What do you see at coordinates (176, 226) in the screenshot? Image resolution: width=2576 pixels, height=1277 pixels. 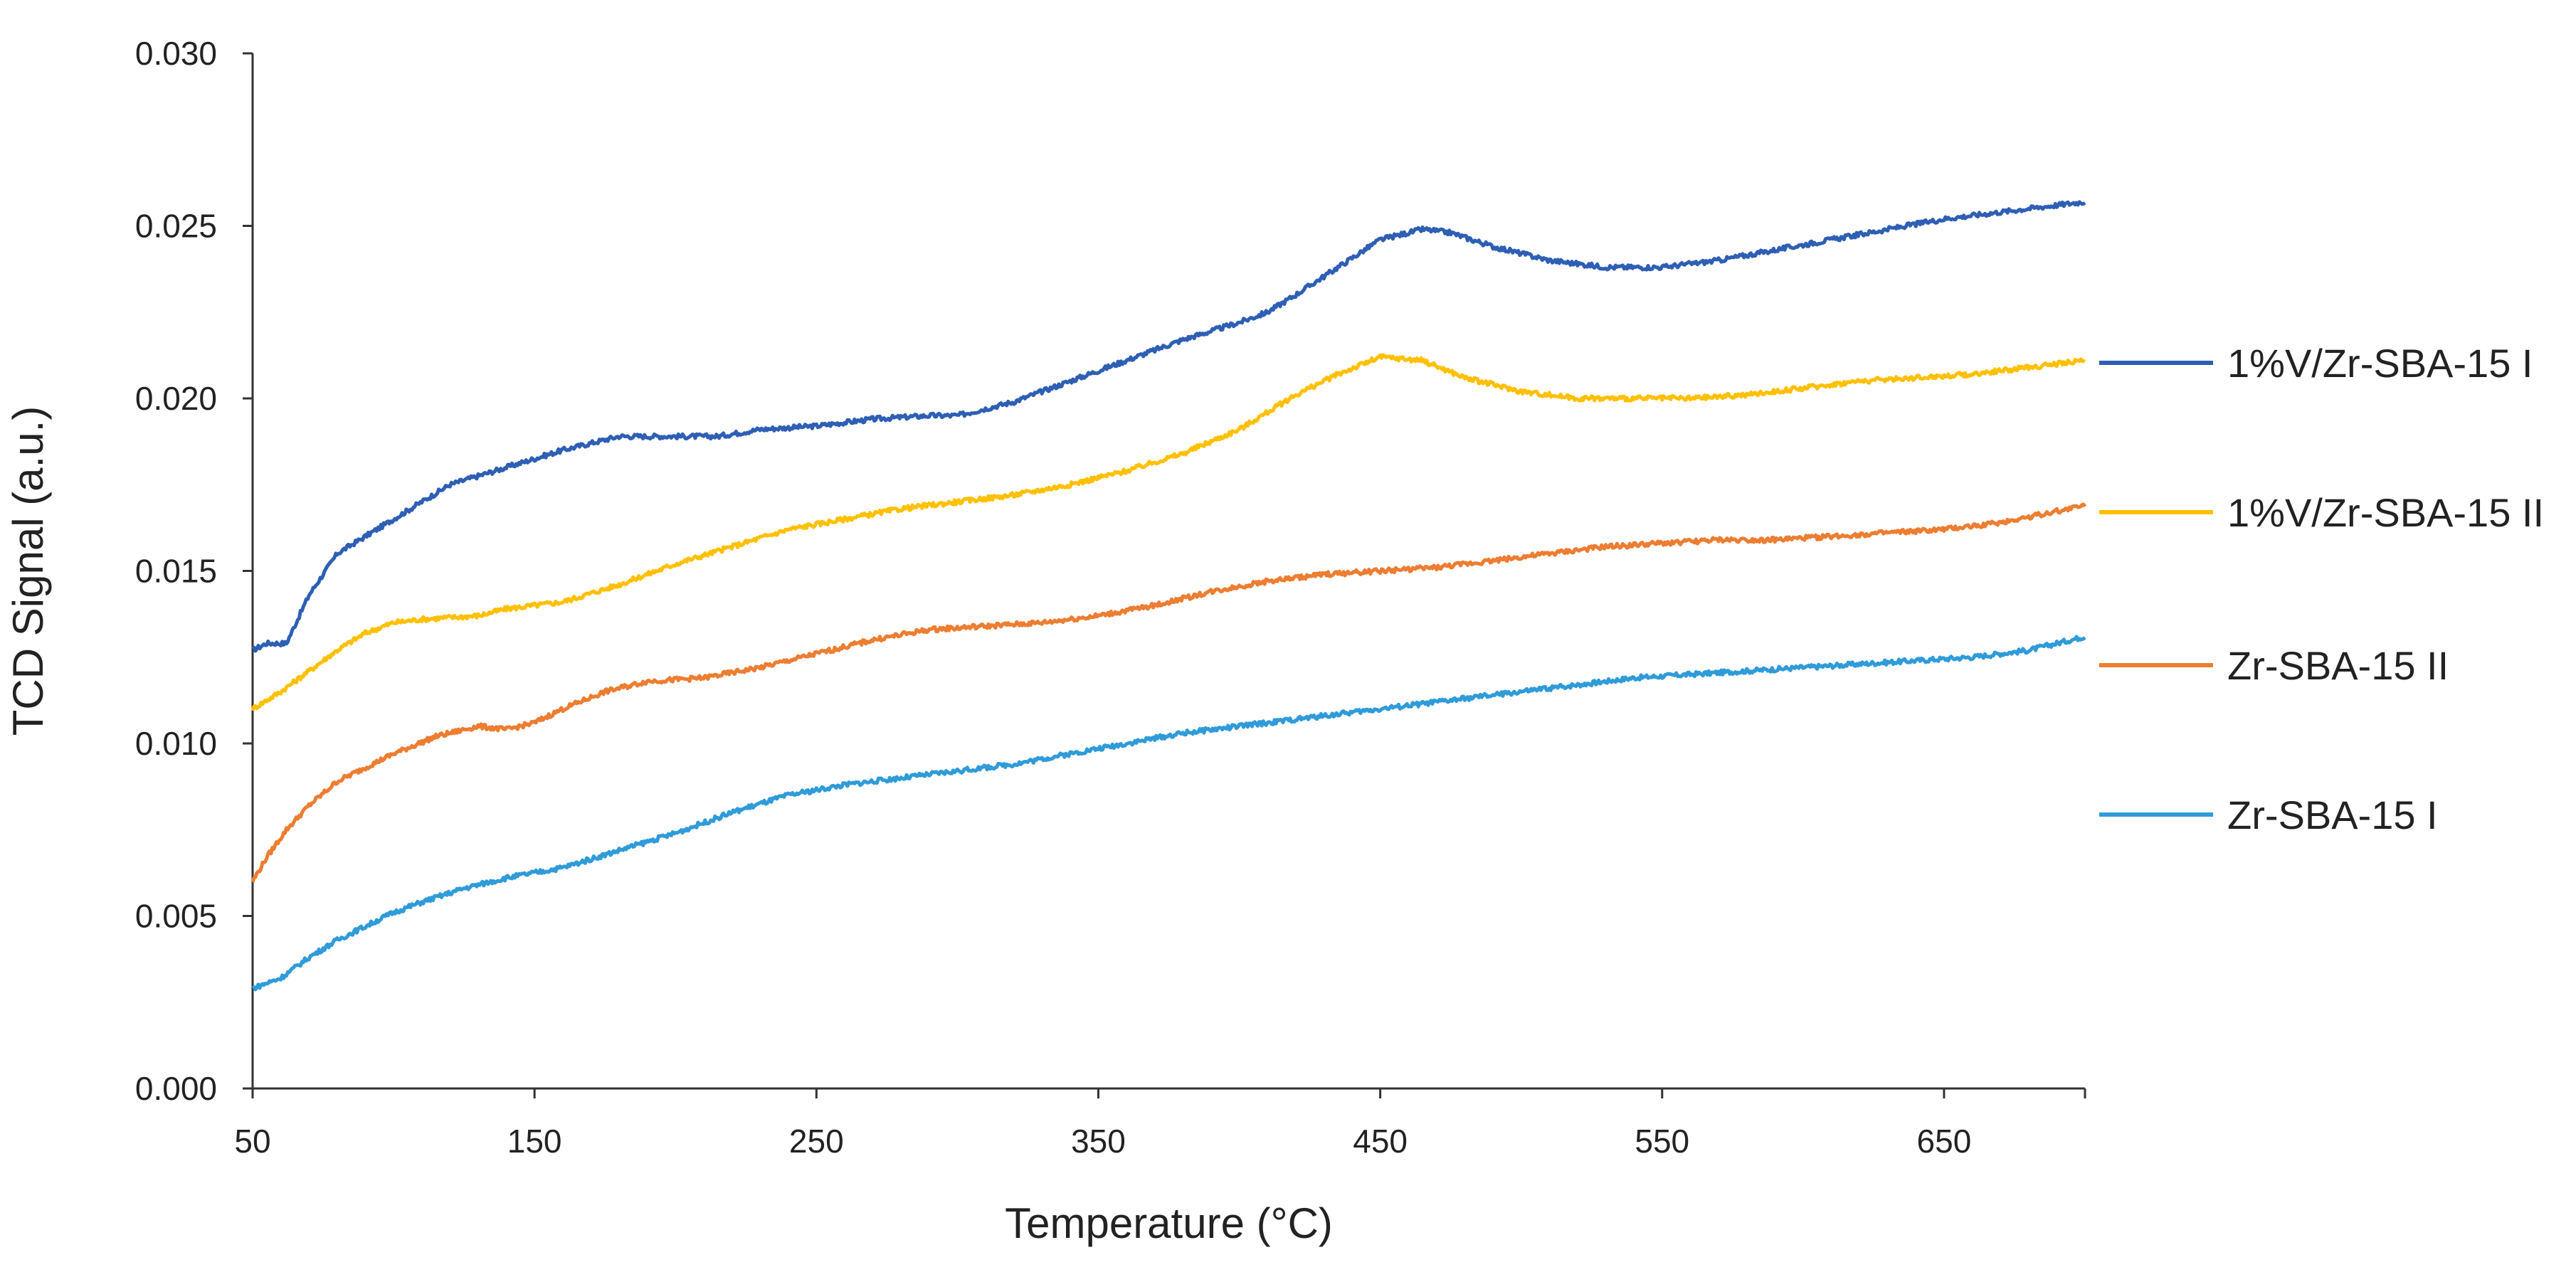 I see `y-tick-label: 0.025` at bounding box center [176, 226].